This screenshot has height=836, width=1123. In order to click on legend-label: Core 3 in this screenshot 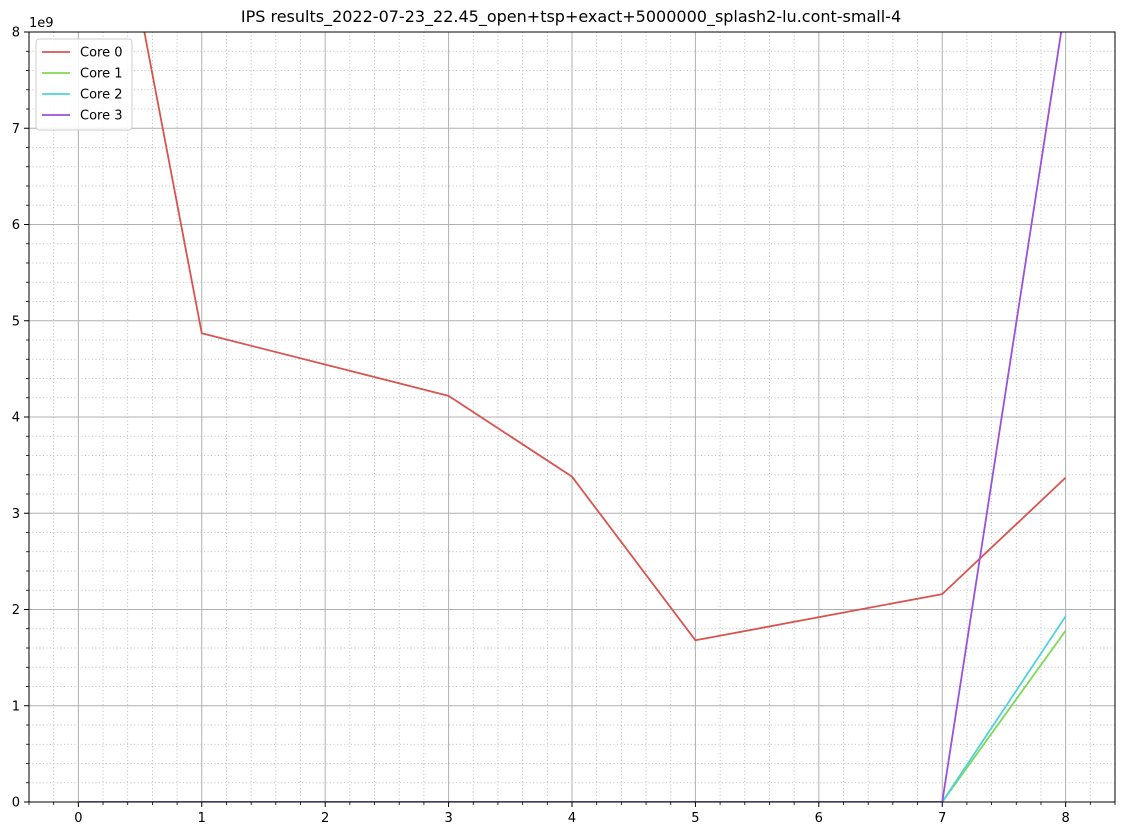, I will do `click(101, 116)`.